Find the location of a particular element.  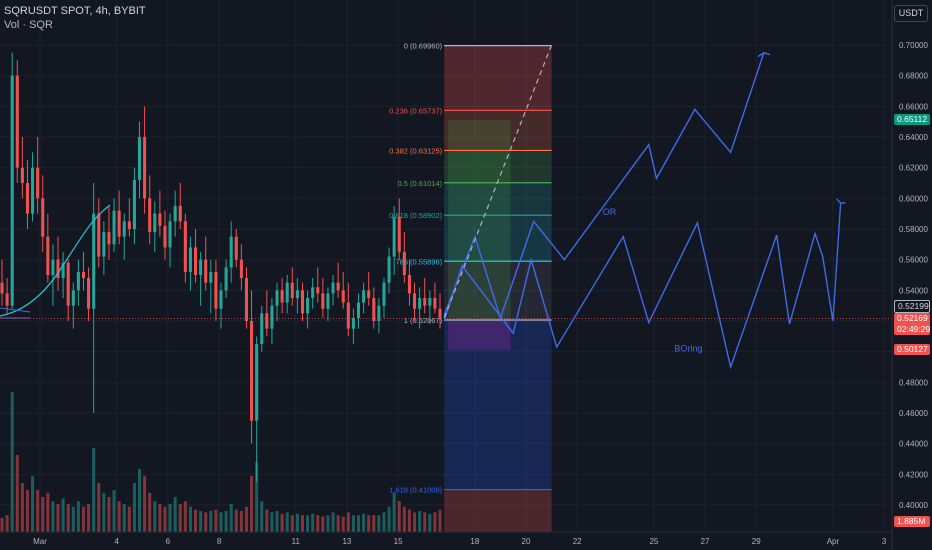

price-tag-low: 0.50127 is located at coordinates (912, 349).